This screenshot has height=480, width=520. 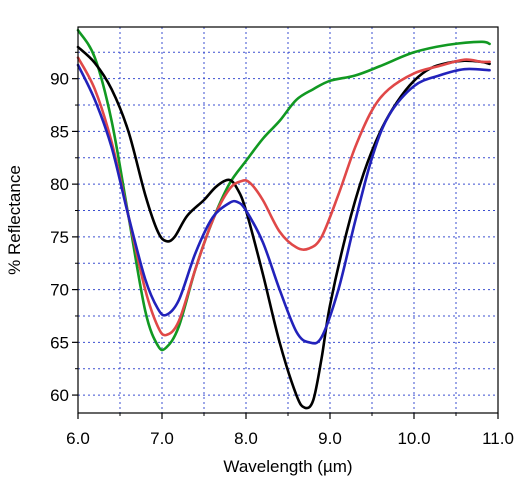 I want to click on y-tick-label: 65, so click(x=59, y=342).